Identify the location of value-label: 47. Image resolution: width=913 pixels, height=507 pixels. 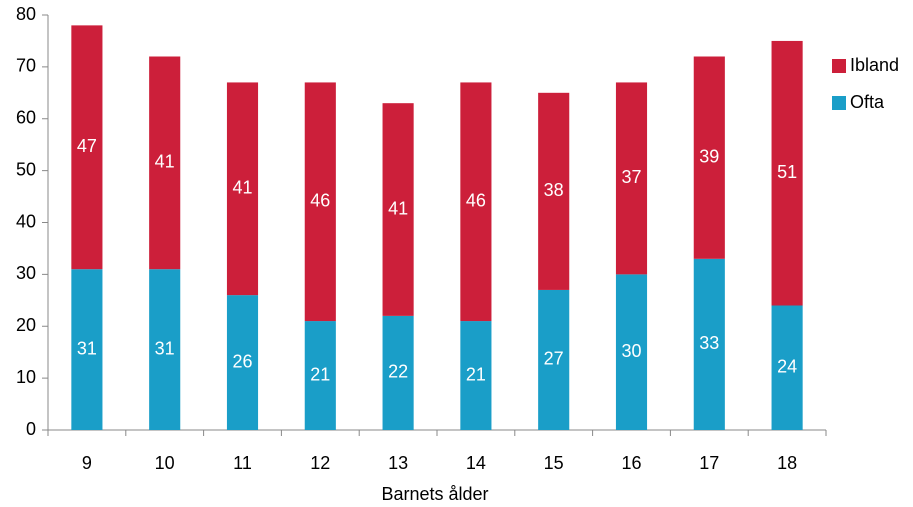
(87, 146).